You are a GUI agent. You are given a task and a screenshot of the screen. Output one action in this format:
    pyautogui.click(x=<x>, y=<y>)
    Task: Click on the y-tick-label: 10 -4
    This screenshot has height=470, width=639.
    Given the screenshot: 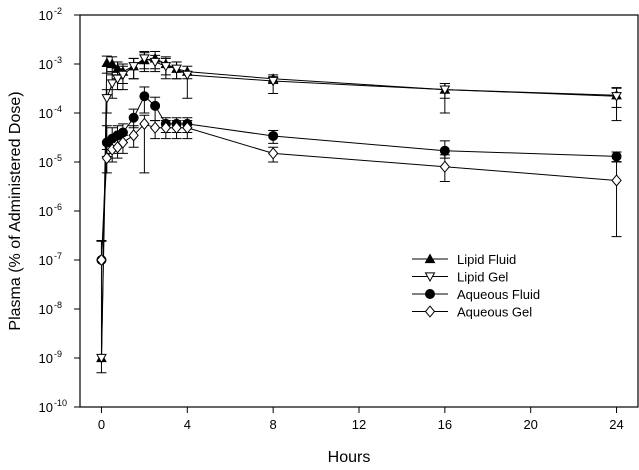 What is the action you would take?
    pyautogui.click(x=50, y=112)
    